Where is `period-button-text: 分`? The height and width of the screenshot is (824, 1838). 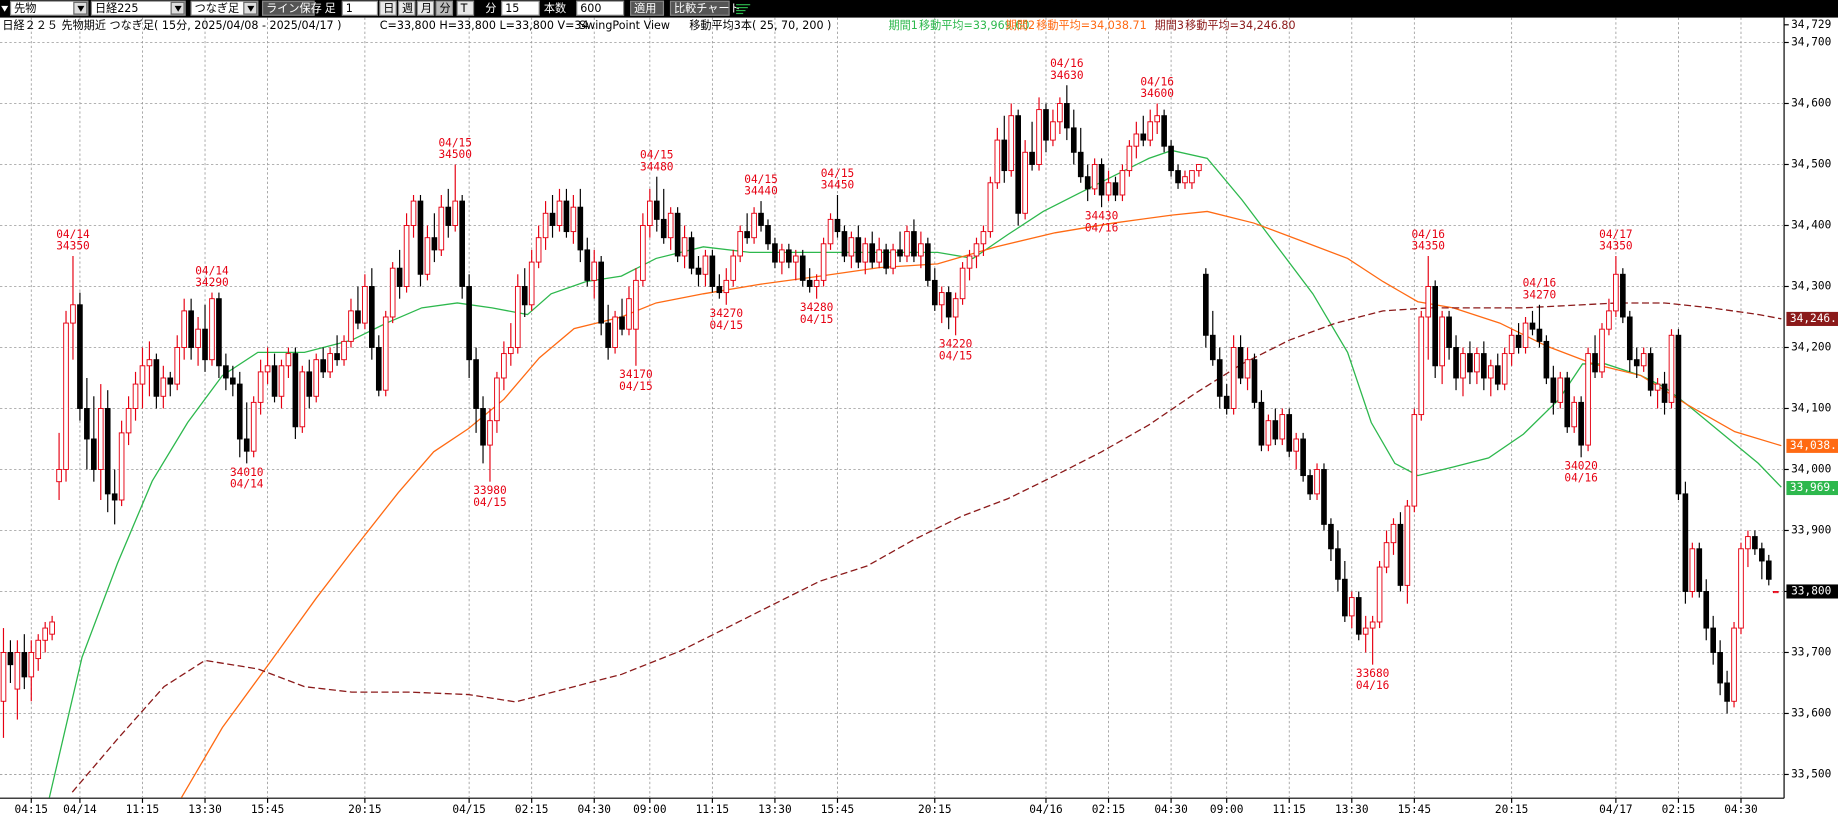 period-button-text: 分 is located at coordinates (445, 8).